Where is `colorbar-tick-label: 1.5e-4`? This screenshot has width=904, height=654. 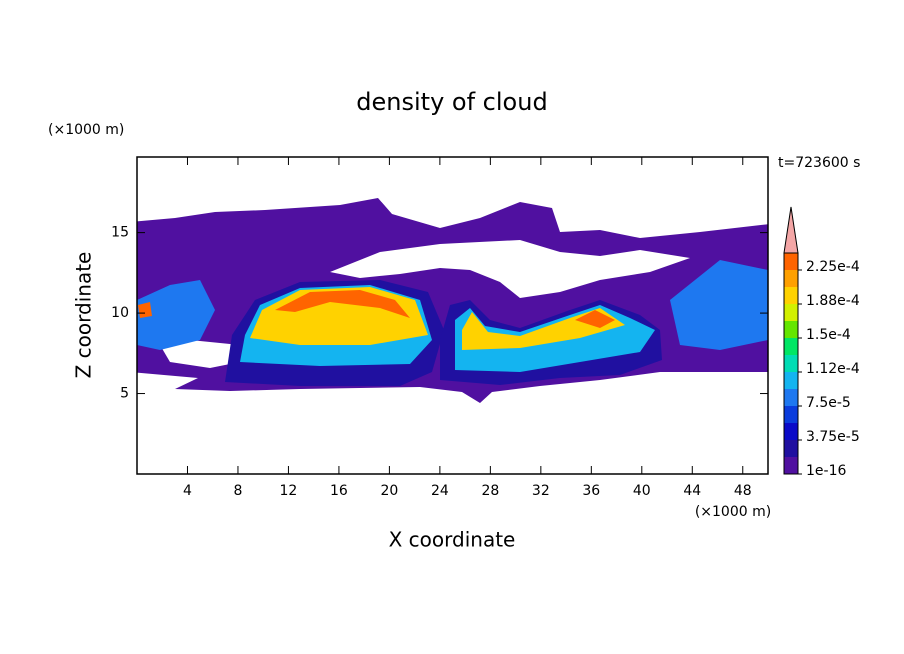
colorbar-tick-label: 1.5e-4 is located at coordinates (828, 335).